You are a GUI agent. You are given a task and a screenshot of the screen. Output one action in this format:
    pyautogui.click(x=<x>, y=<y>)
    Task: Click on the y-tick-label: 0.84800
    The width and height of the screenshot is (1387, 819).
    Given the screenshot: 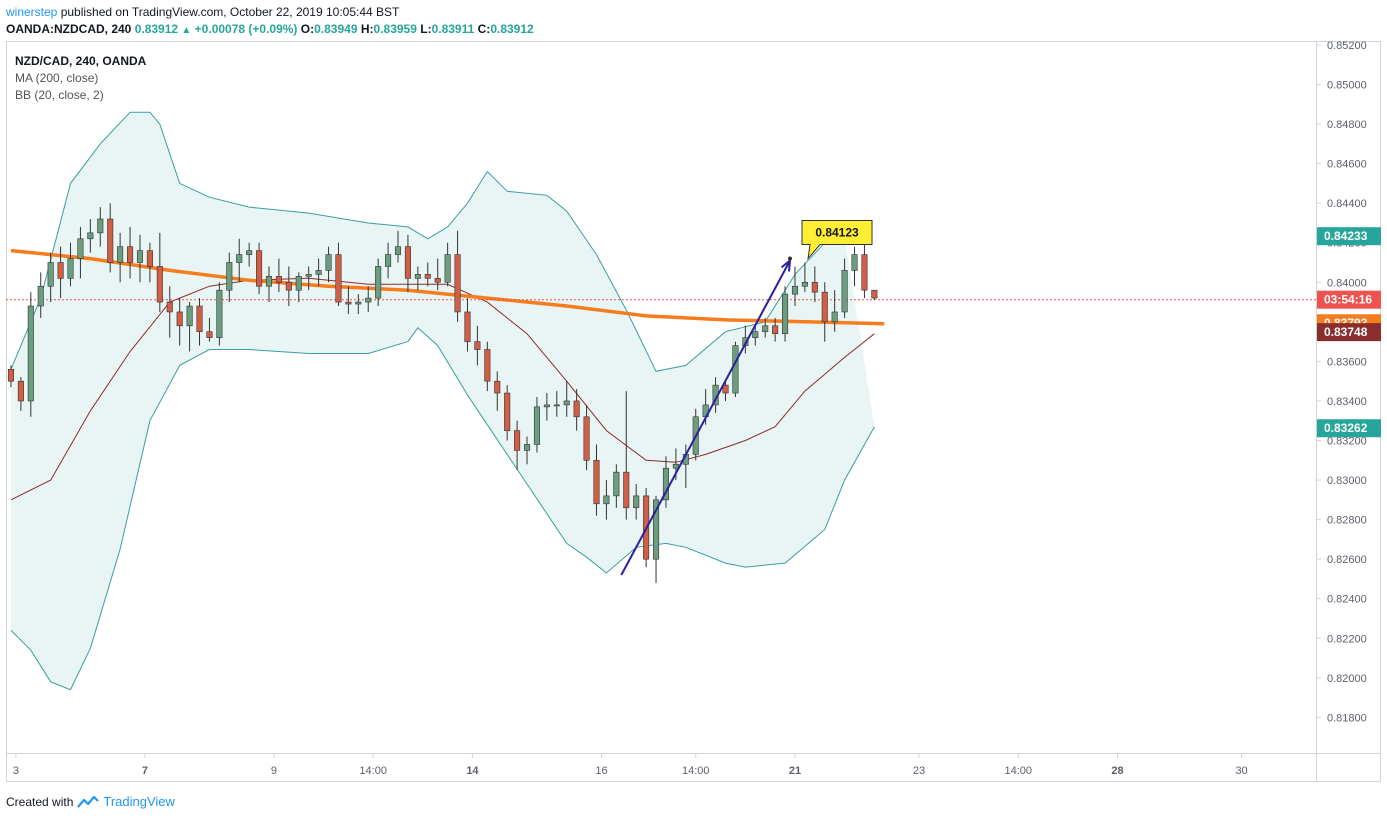 What is the action you would take?
    pyautogui.click(x=1347, y=125)
    